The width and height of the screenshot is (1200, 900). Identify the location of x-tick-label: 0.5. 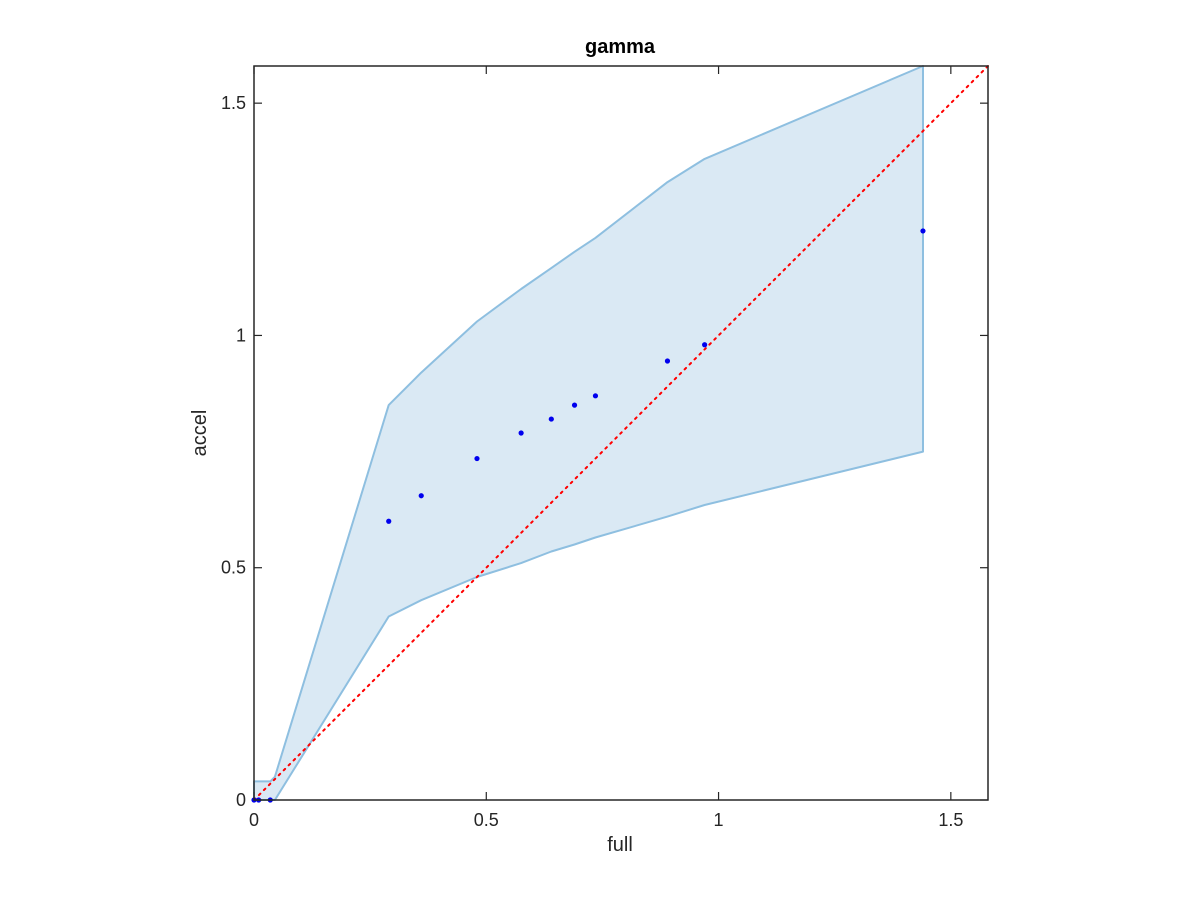
(486, 820).